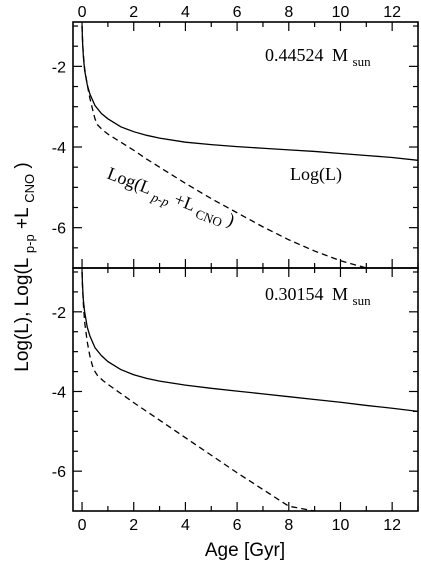 The width and height of the screenshot is (421, 564). I want to click on nuclear-label-part-1: Log(L, so click(129, 181).